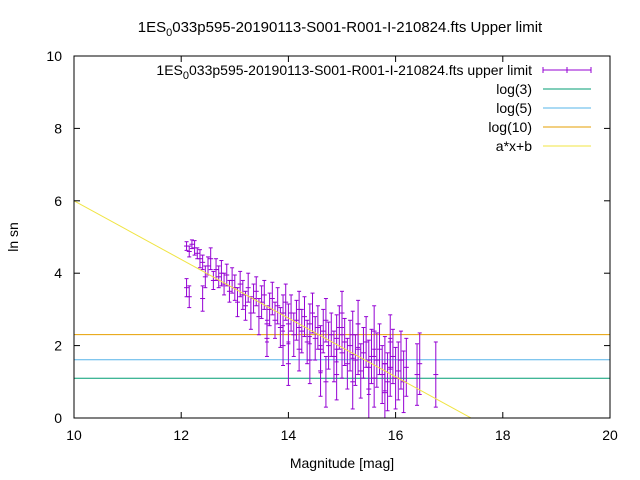  I want to click on chart-title-sub: 0, so click(169, 33).